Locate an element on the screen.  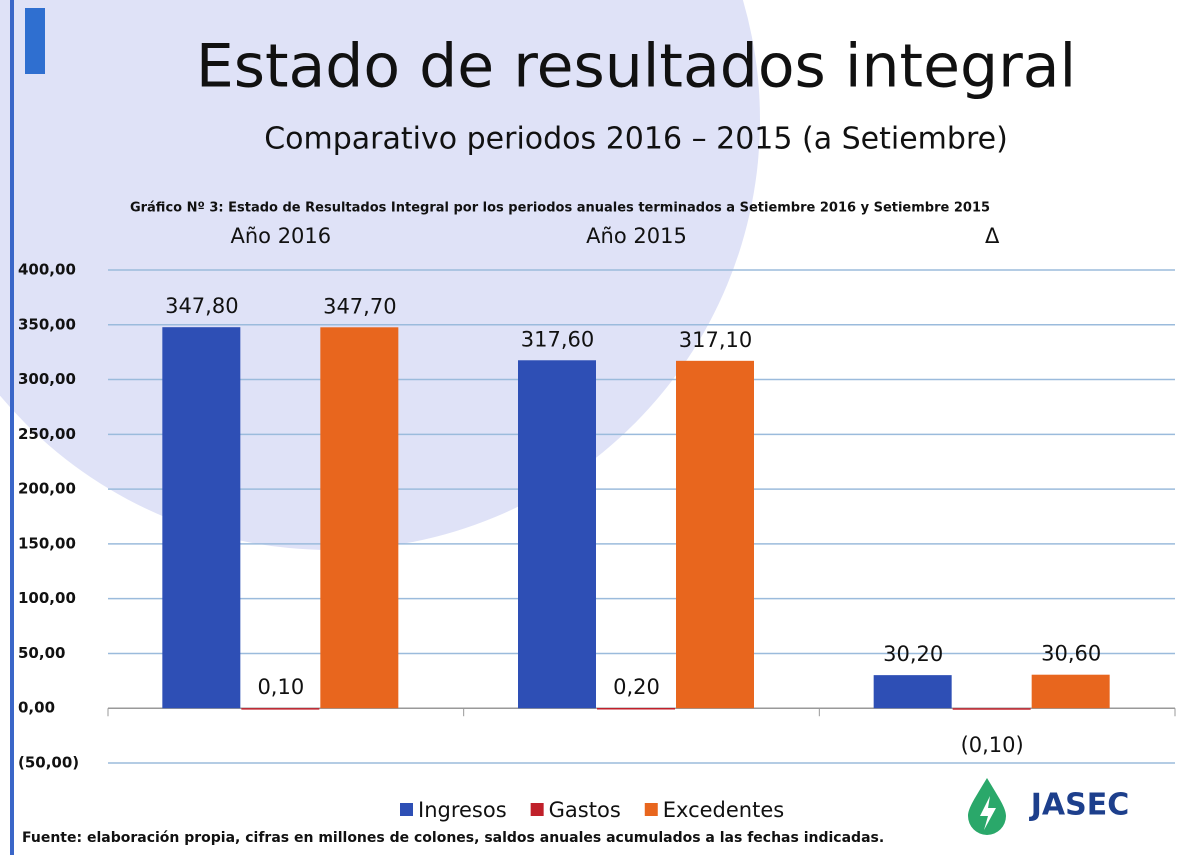
value-label: (0,10) is located at coordinates (992, 745).